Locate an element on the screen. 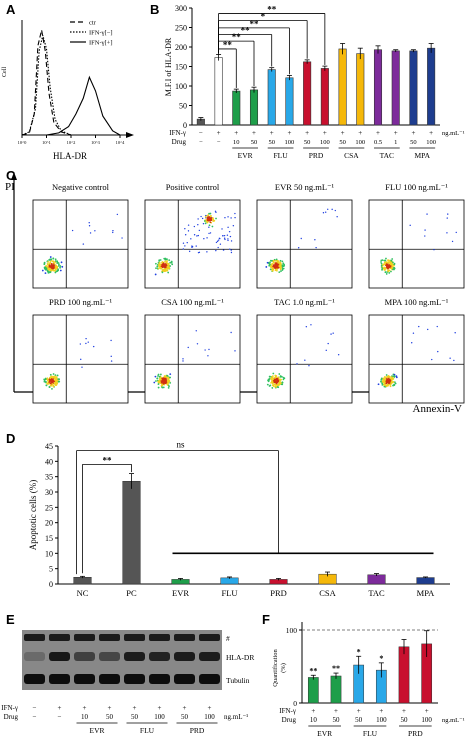 The image size is (474, 741). e-group-label: EVR is located at coordinates (97, 730).